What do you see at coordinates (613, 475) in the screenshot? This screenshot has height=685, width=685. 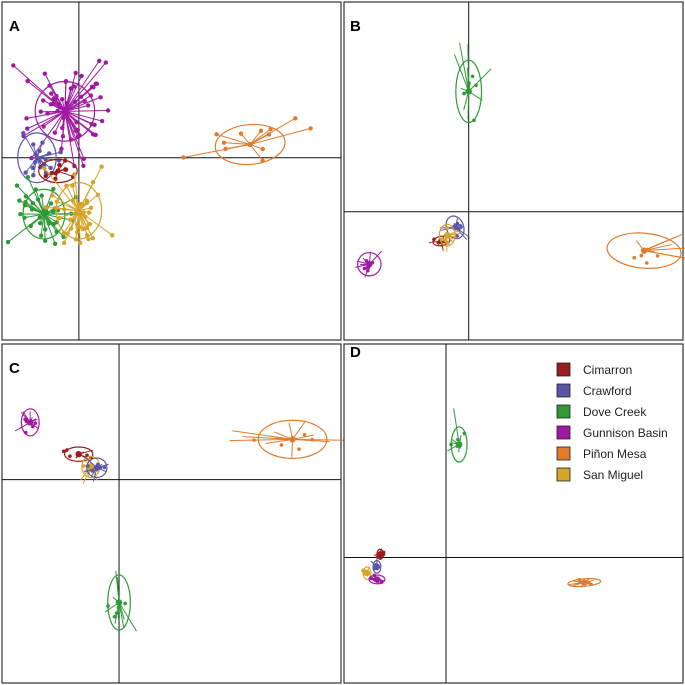 I see `legend-entry-label: San Miguel` at bounding box center [613, 475].